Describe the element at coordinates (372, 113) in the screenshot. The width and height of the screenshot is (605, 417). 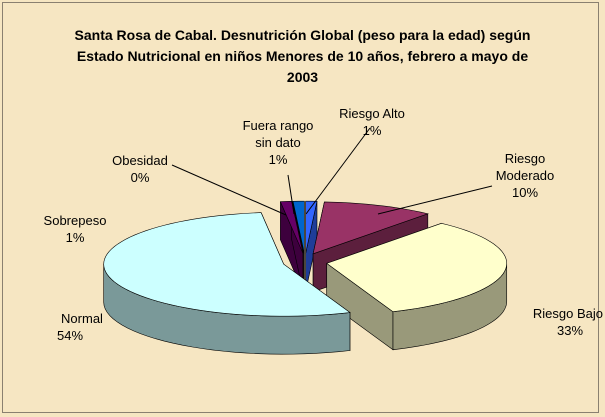
I see `data-label-name: Riesgo Alto` at that location.